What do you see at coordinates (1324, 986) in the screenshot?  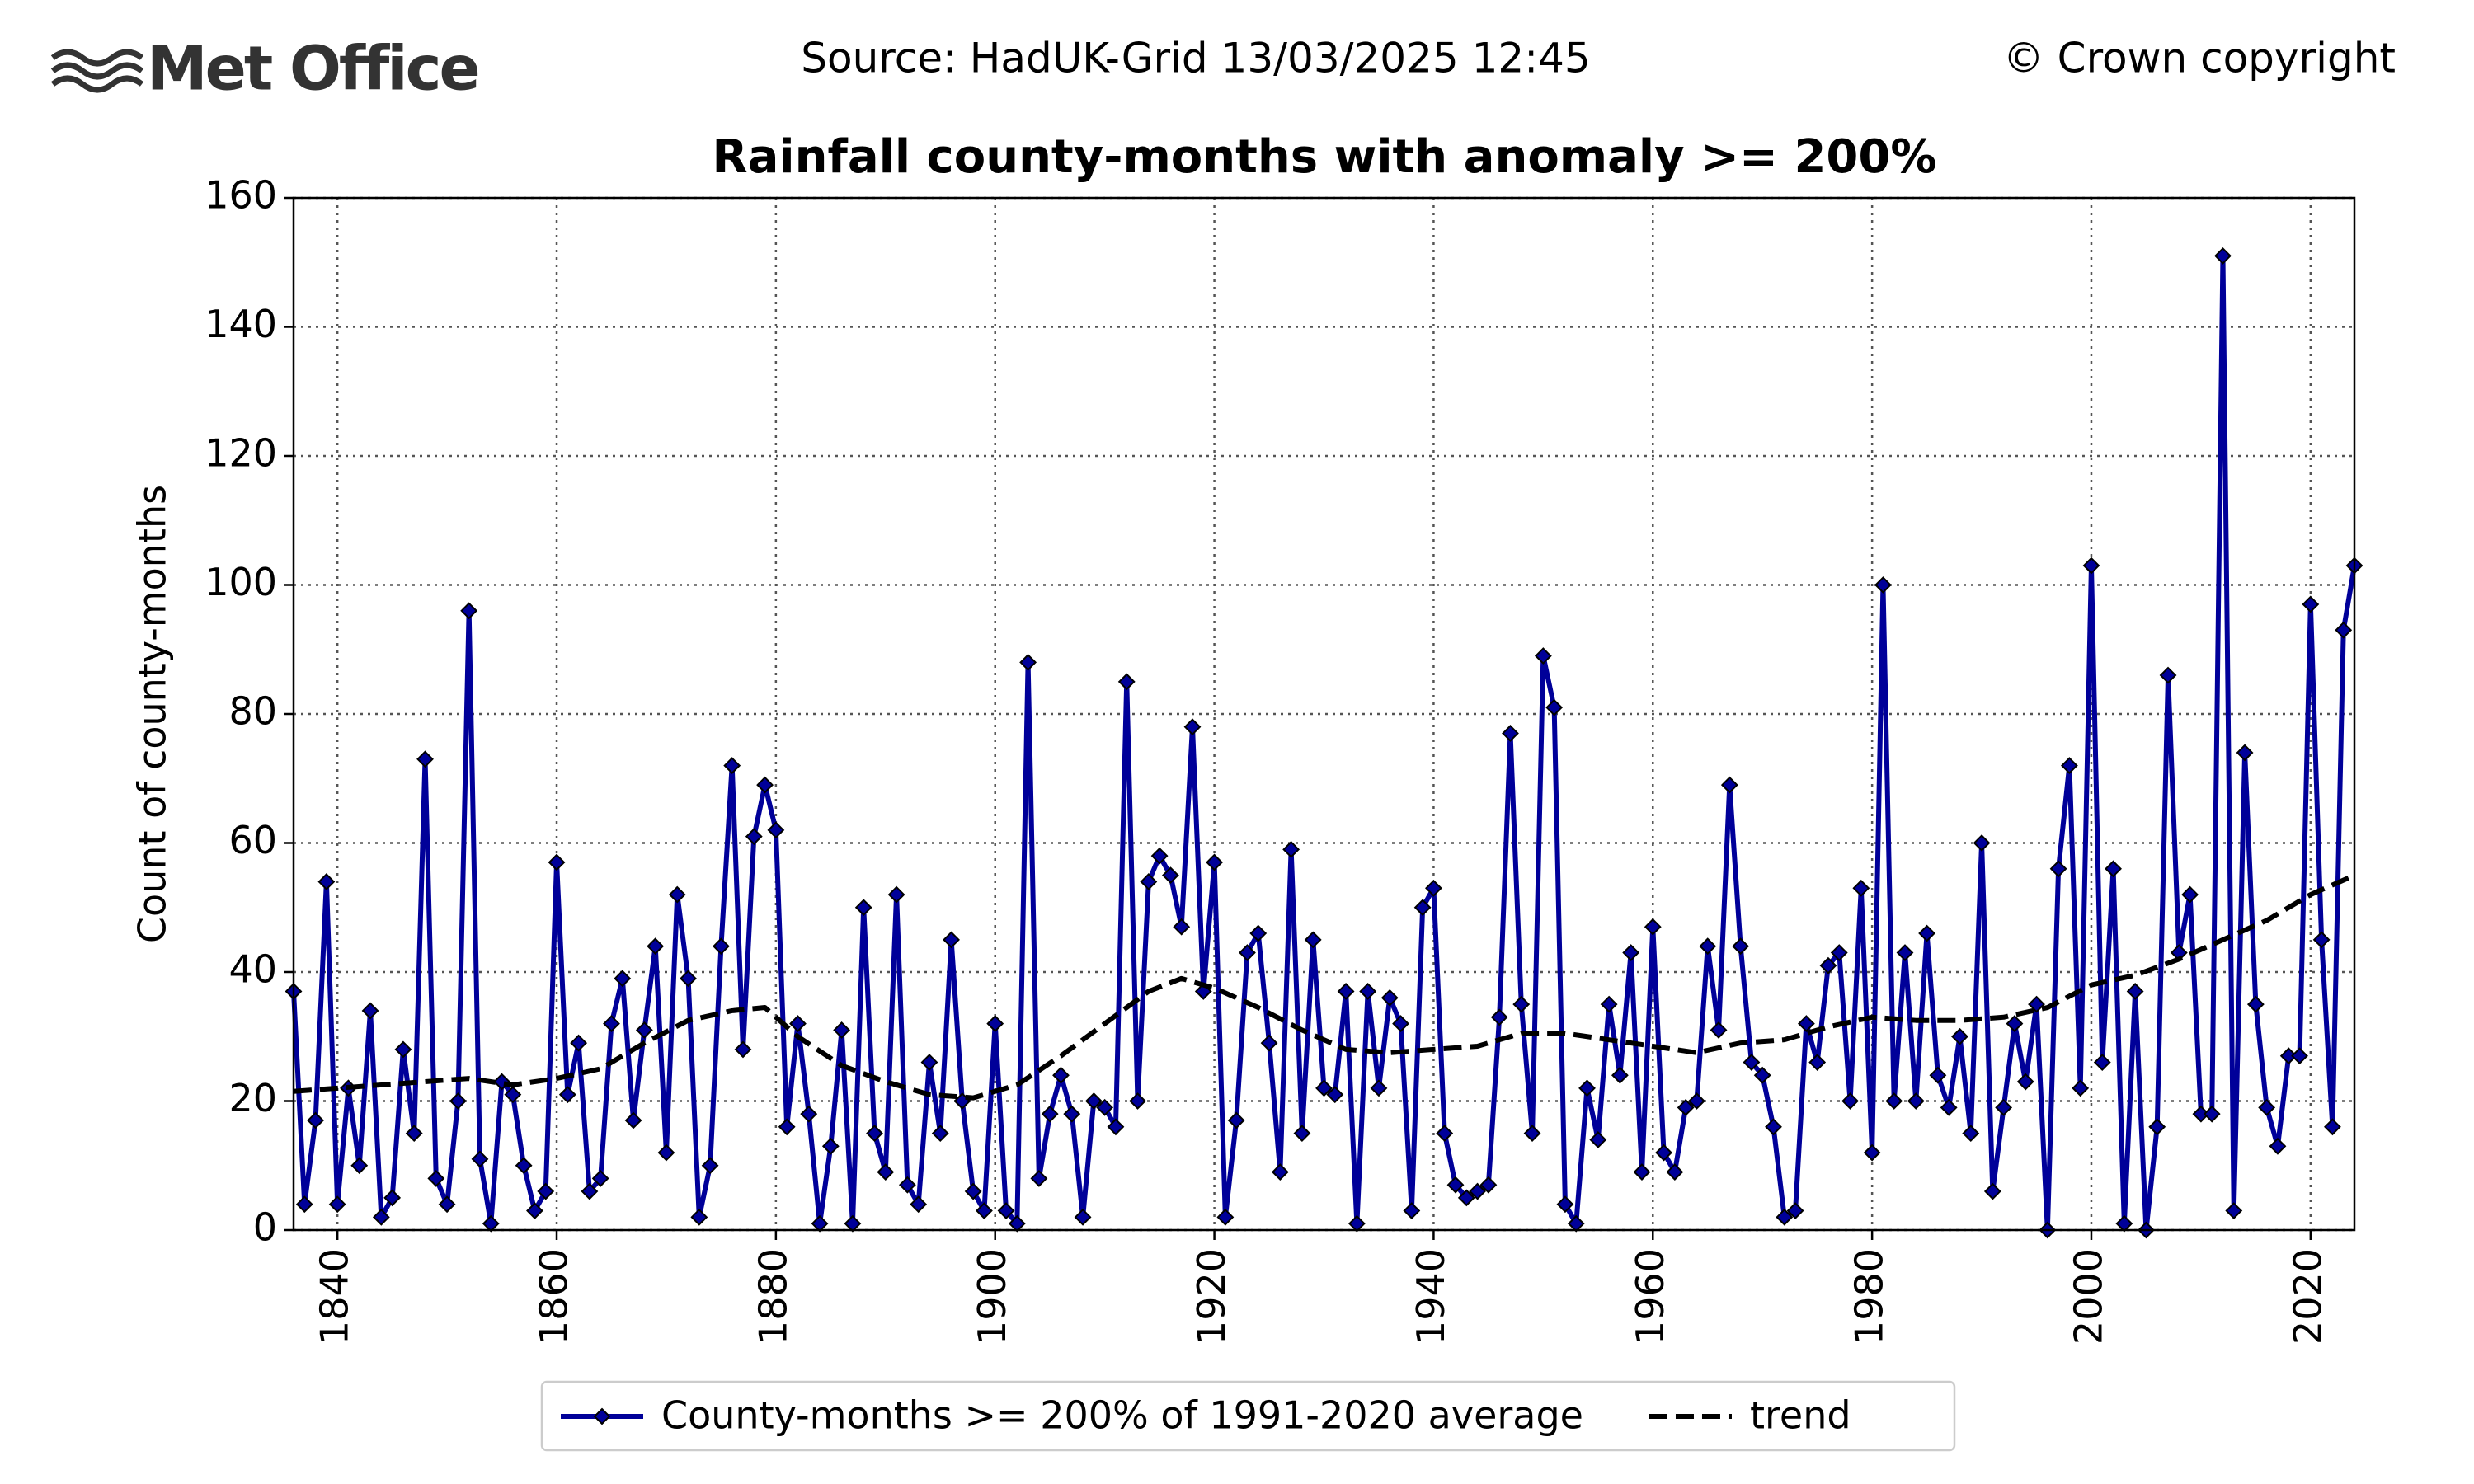 I see `trend-line` at bounding box center [1324, 986].